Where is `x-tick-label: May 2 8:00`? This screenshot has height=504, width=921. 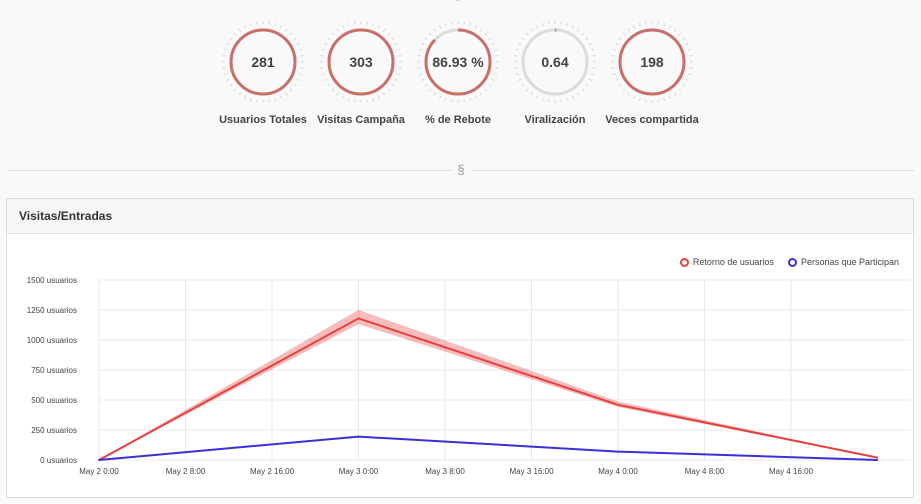 x-tick-label: May 2 8:00 is located at coordinates (186, 471).